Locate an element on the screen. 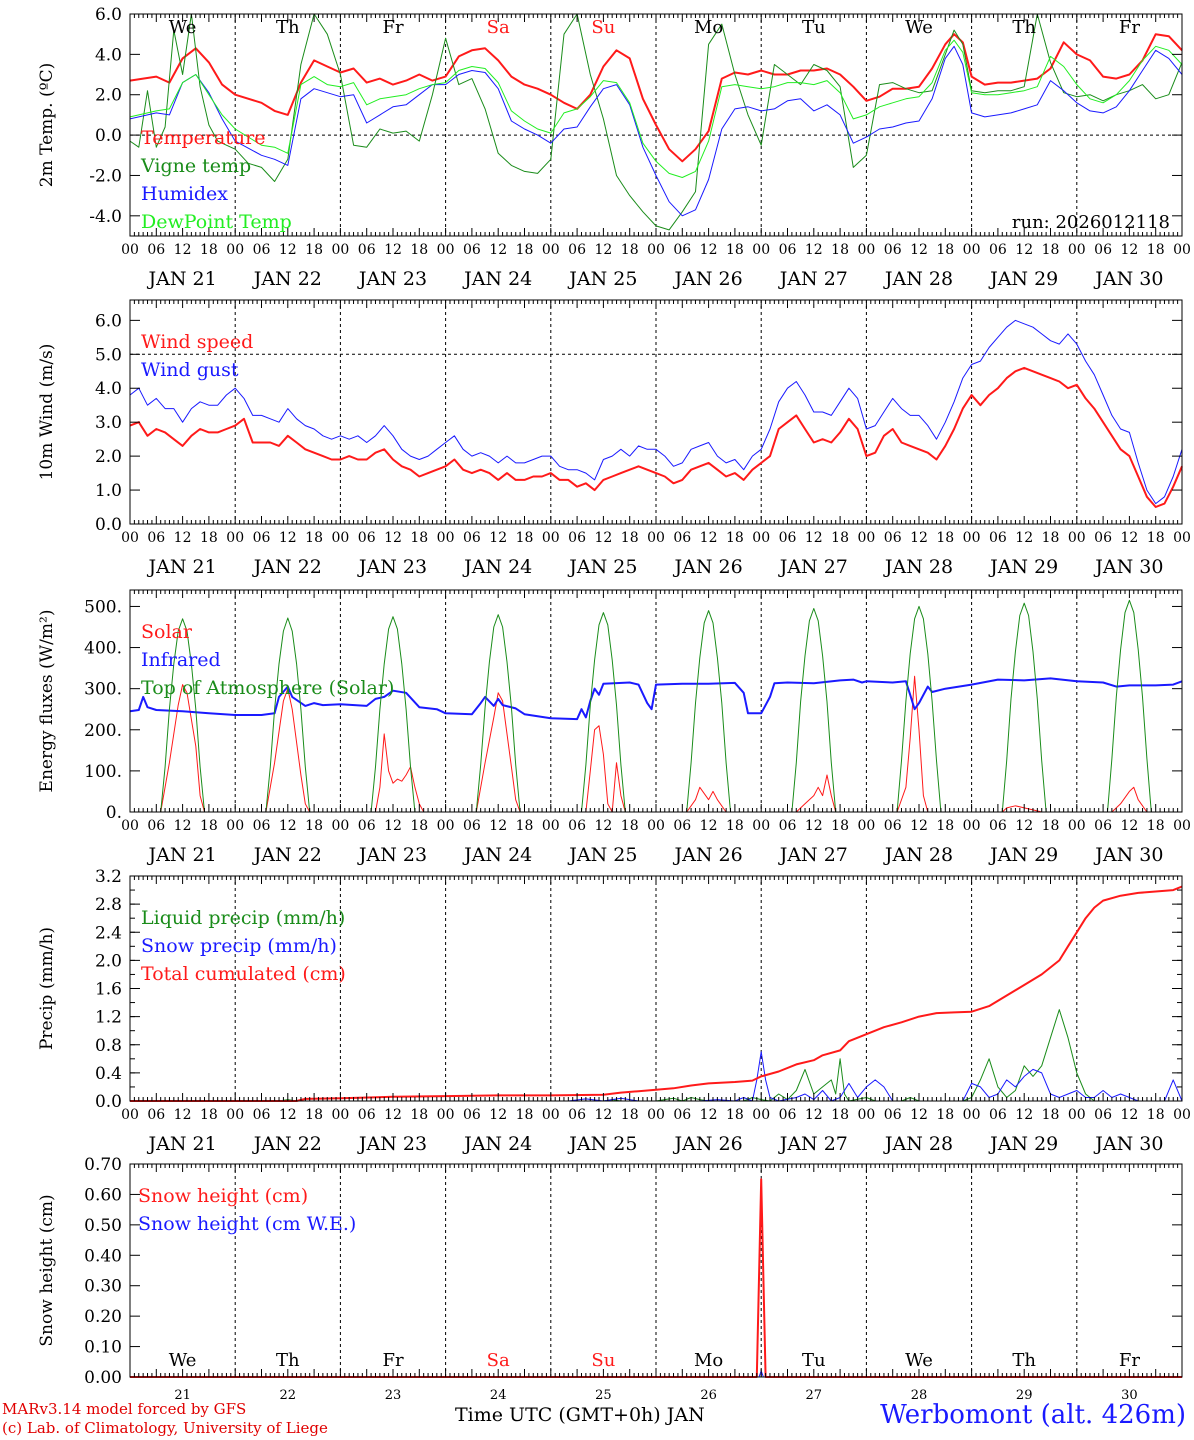  y-tick-label: 200. is located at coordinates (103, 731).